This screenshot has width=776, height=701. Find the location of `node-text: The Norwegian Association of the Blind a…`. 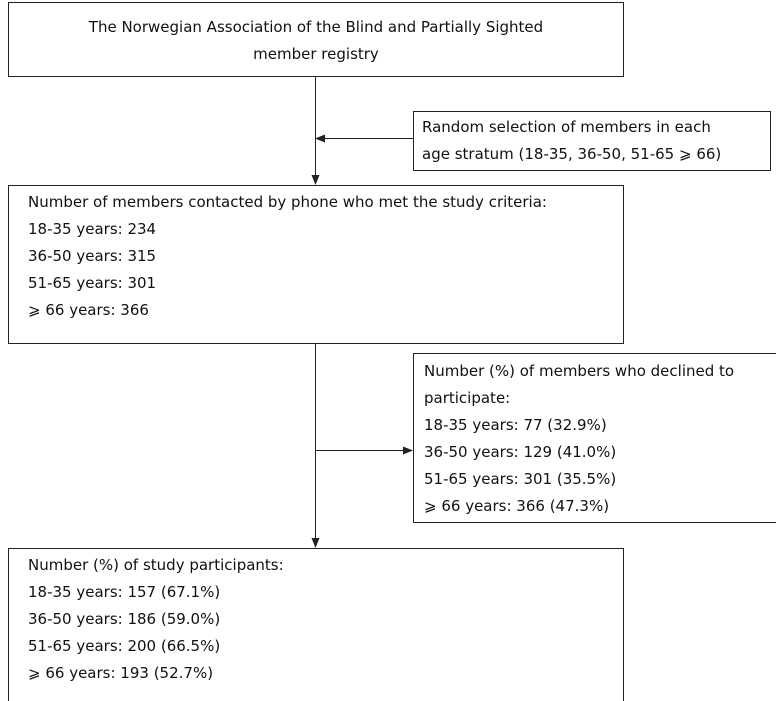

node-text: The Norwegian Association of the Blind a… is located at coordinates (316, 27).